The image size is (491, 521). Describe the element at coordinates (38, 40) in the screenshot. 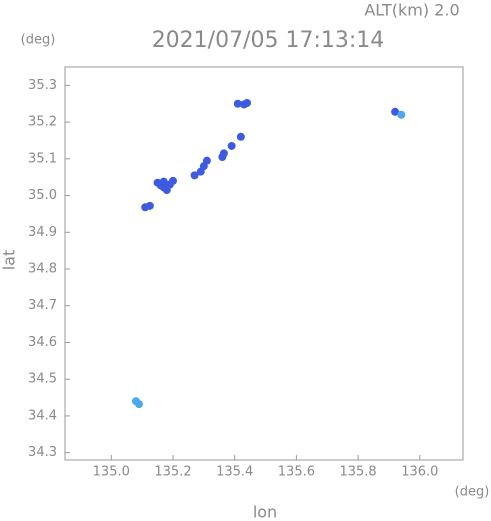

I see `y-unit: (deg)` at that location.